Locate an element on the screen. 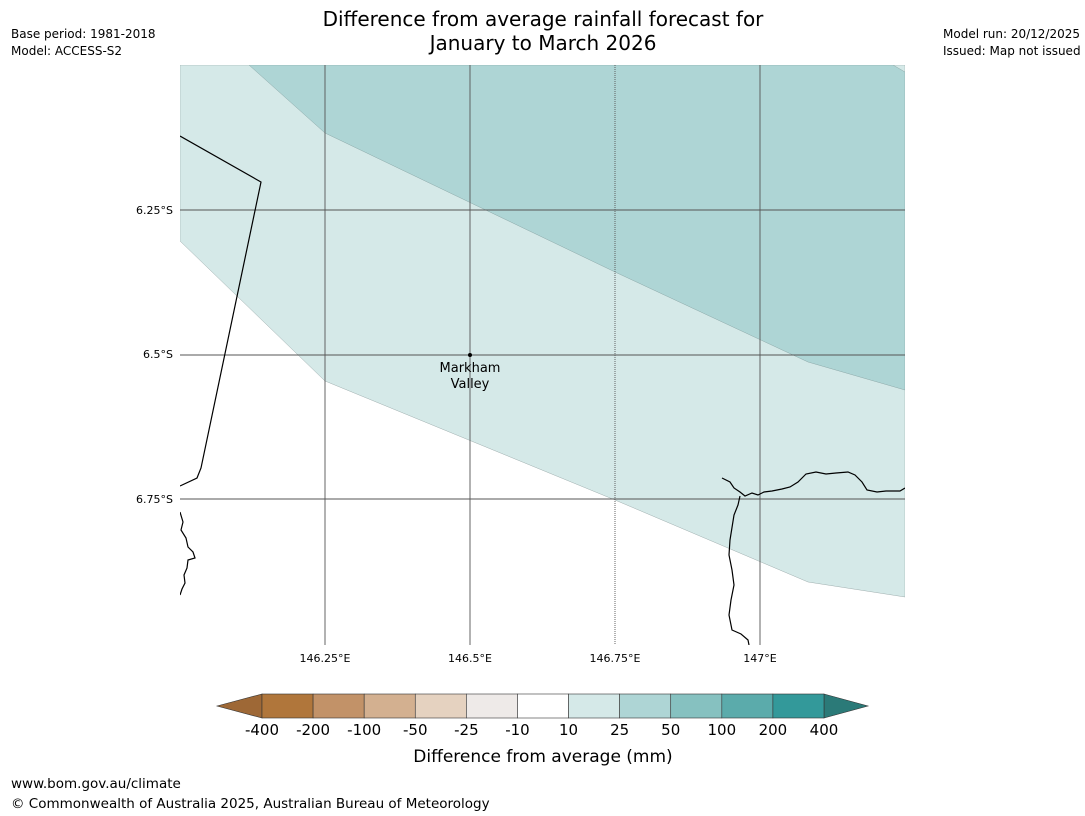 Image resolution: width=1085 pixels, height=816 pixels. lon-label: 146.5°E is located at coordinates (470, 658).